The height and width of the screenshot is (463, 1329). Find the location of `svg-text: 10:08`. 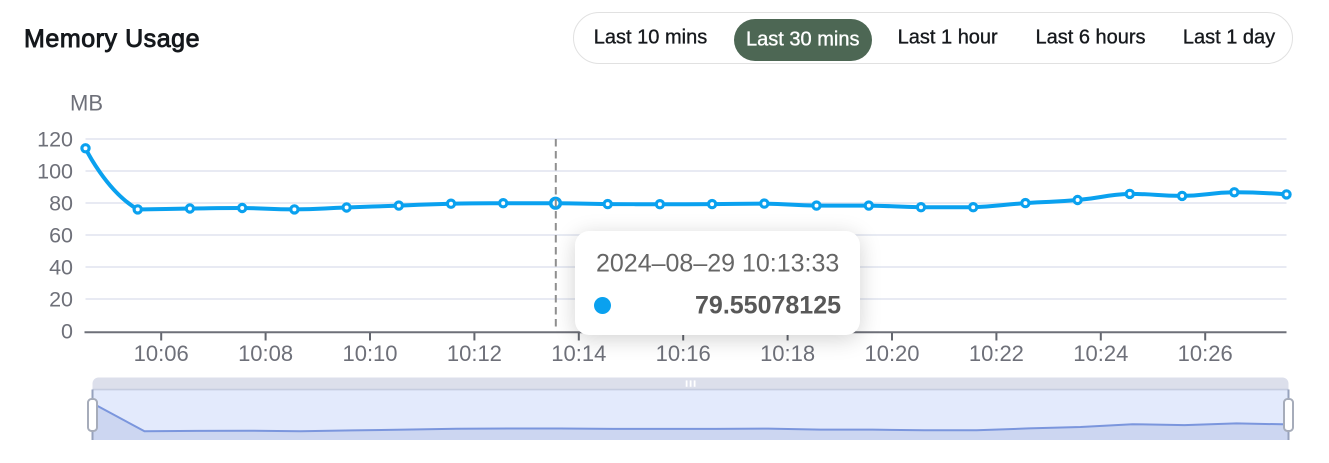

svg-text: 10:08 is located at coordinates (265, 353).